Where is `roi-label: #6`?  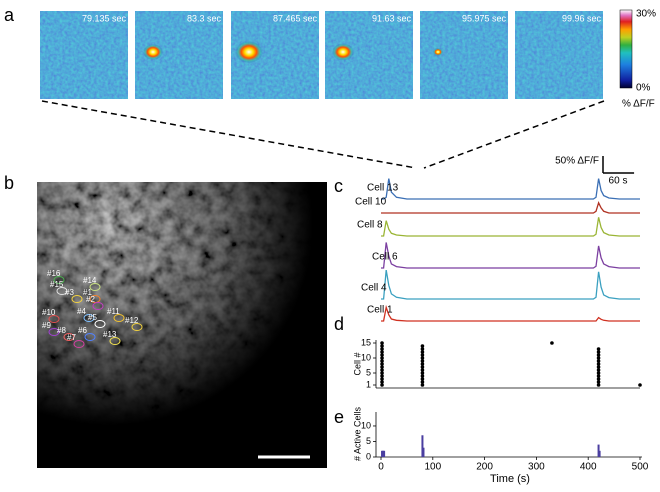 roi-label: #6 is located at coordinates (82, 330).